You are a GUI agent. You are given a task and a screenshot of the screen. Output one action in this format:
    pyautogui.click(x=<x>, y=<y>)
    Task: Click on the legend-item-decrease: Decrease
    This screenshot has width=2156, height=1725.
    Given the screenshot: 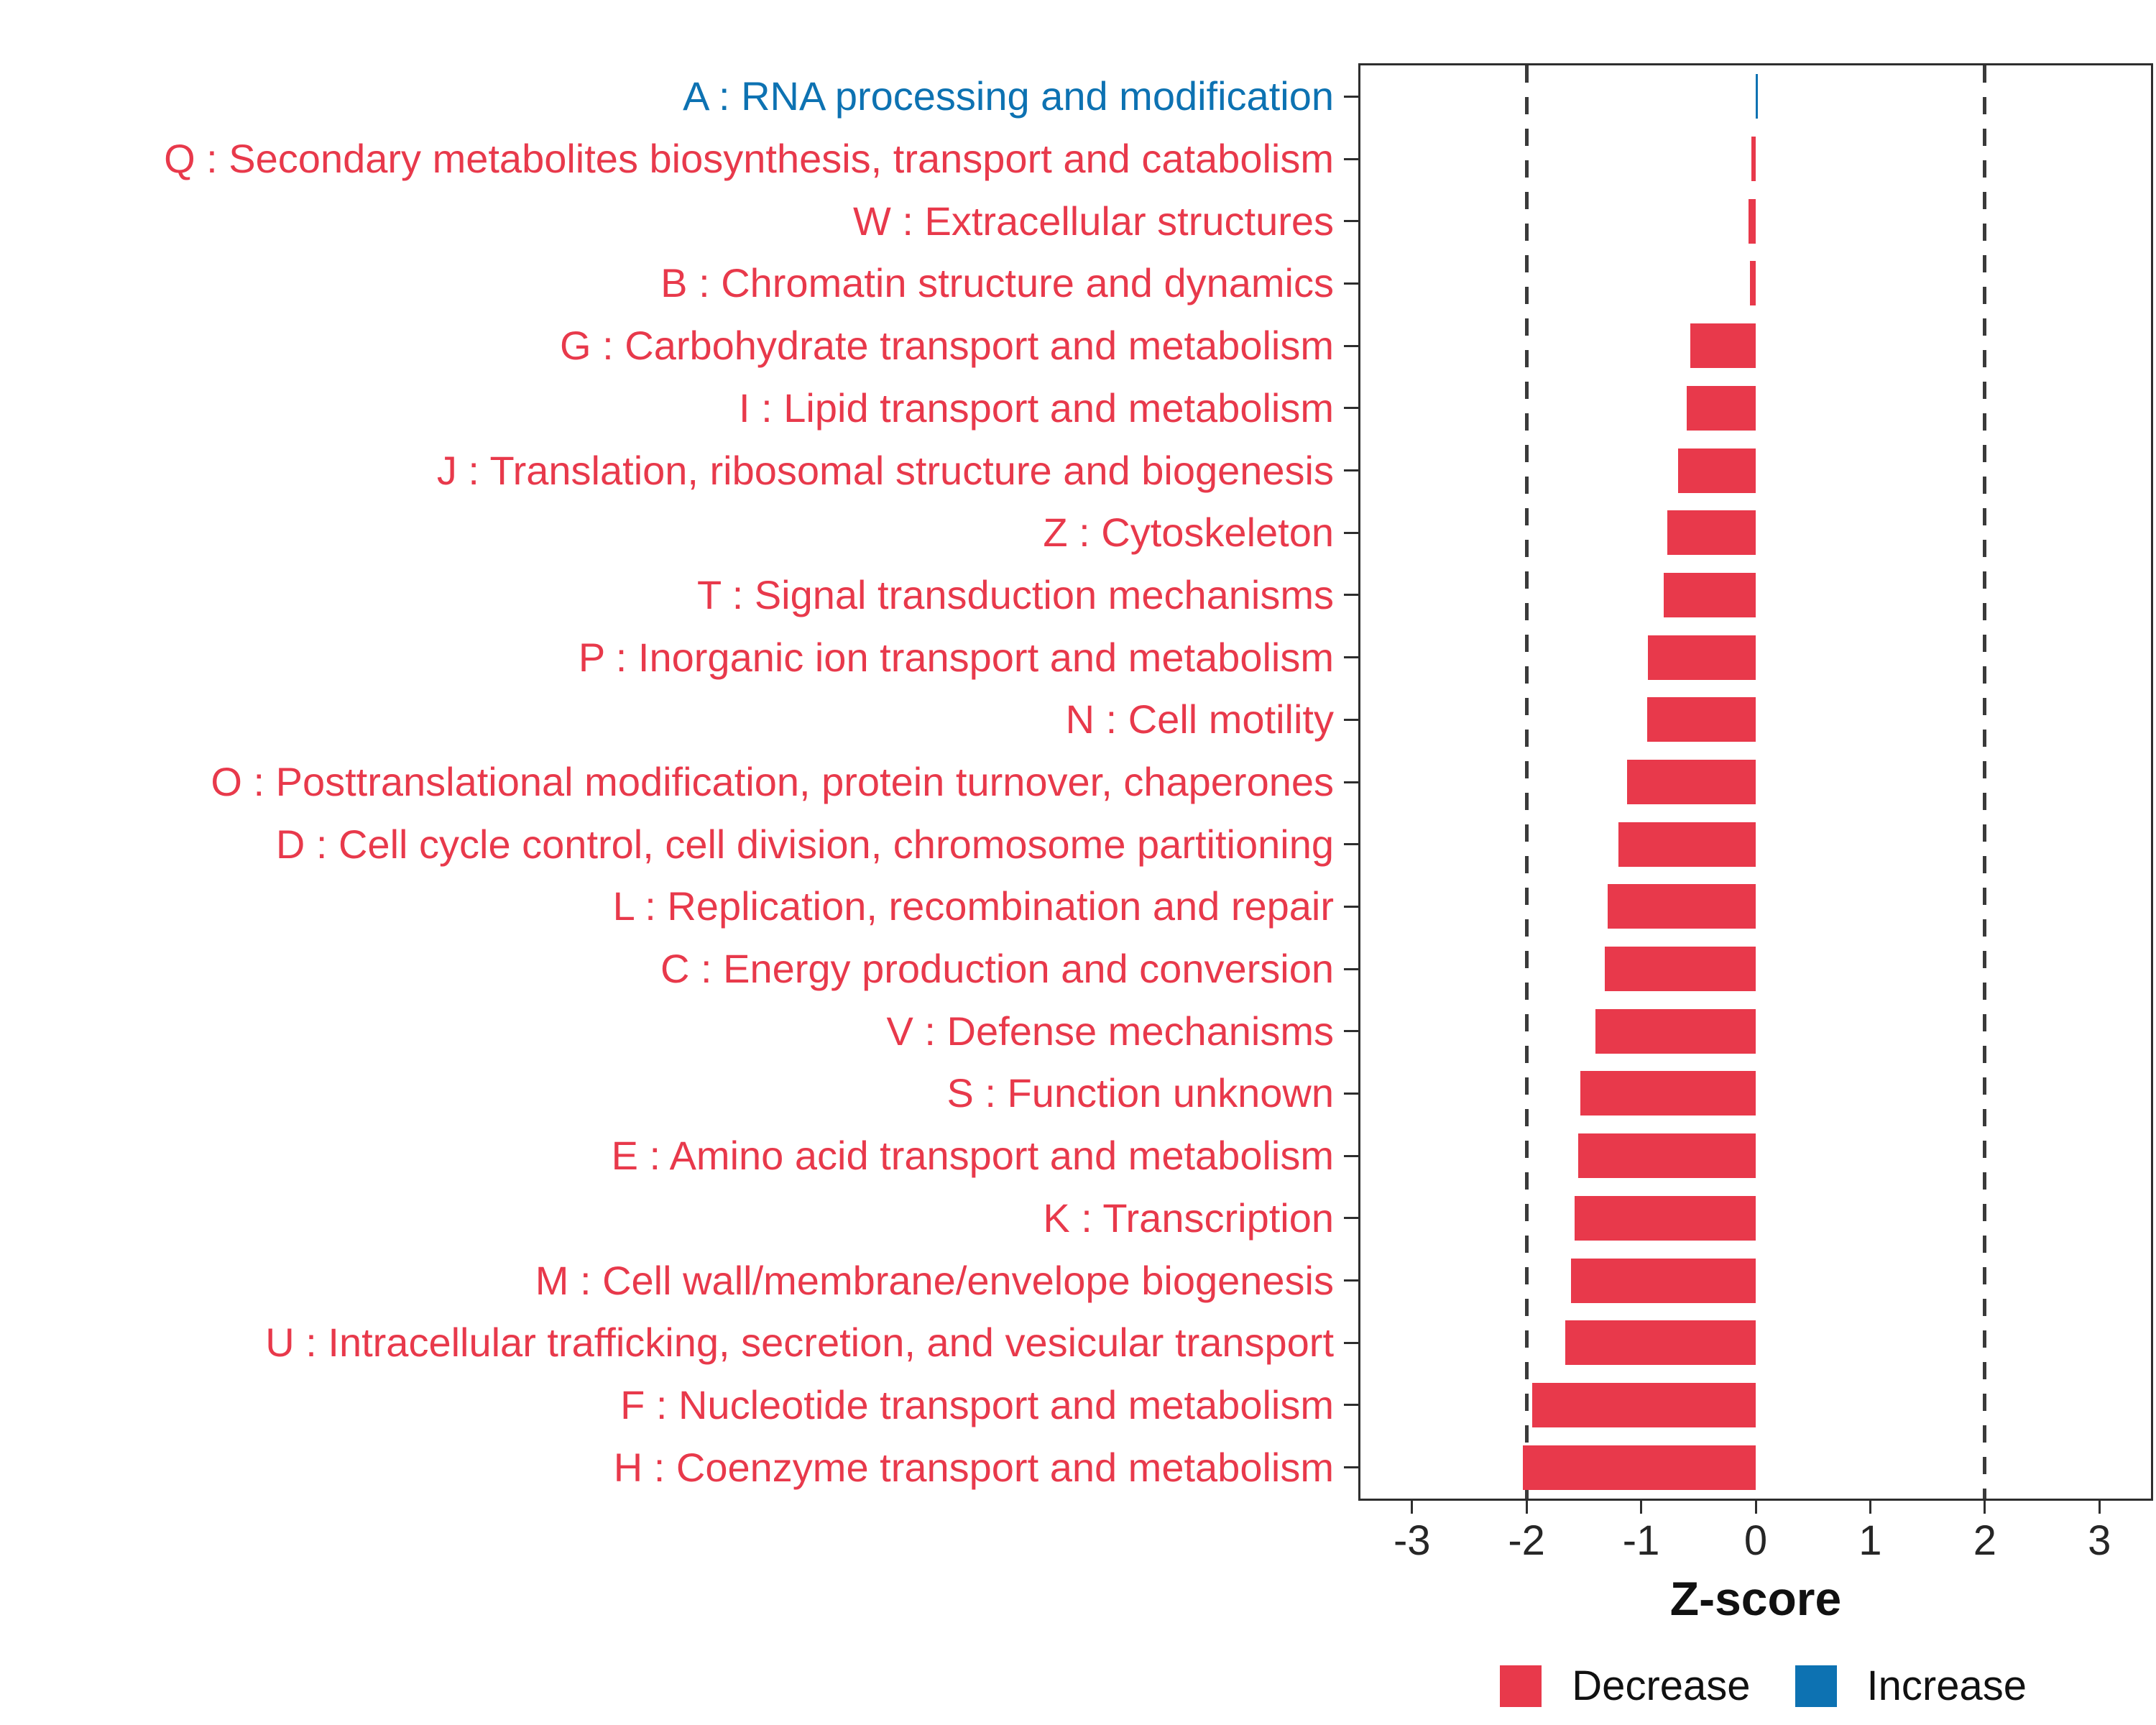 What is the action you would take?
    pyautogui.click(x=1625, y=1686)
    